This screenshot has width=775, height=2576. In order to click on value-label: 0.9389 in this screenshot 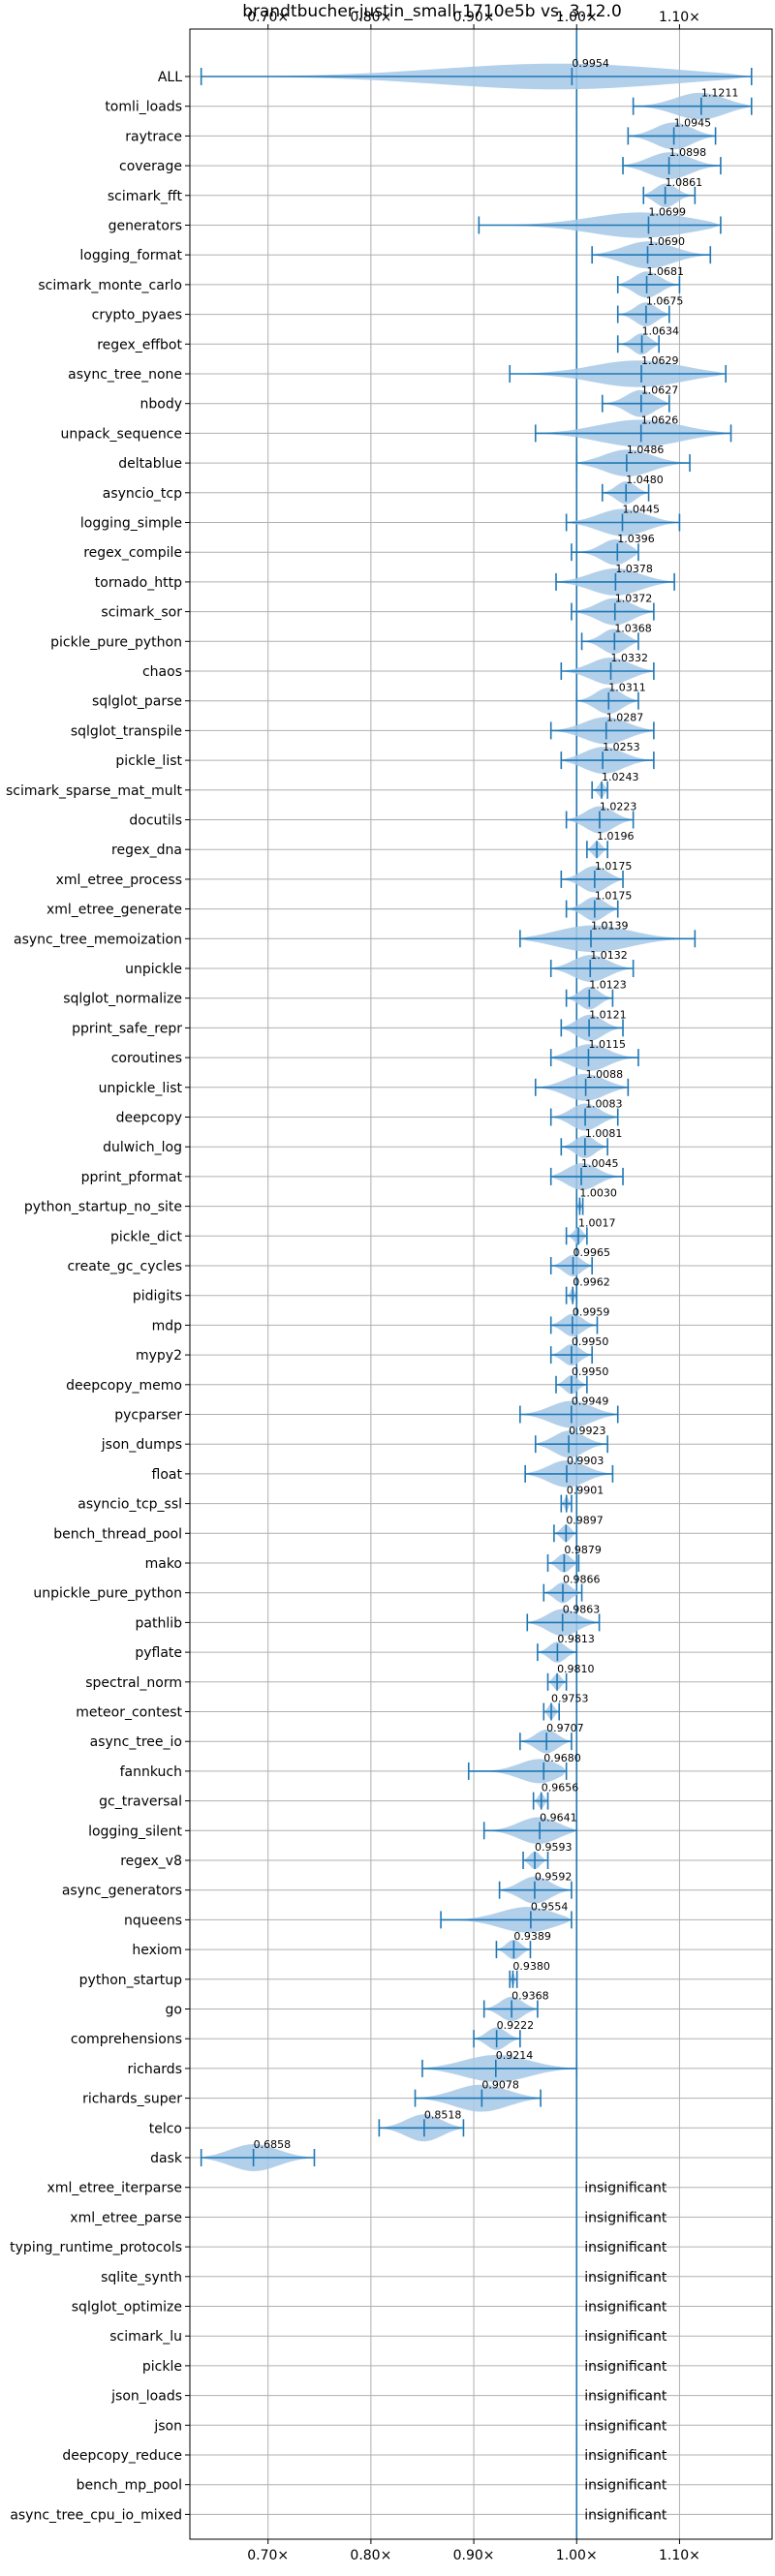, I will do `click(532, 1936)`.